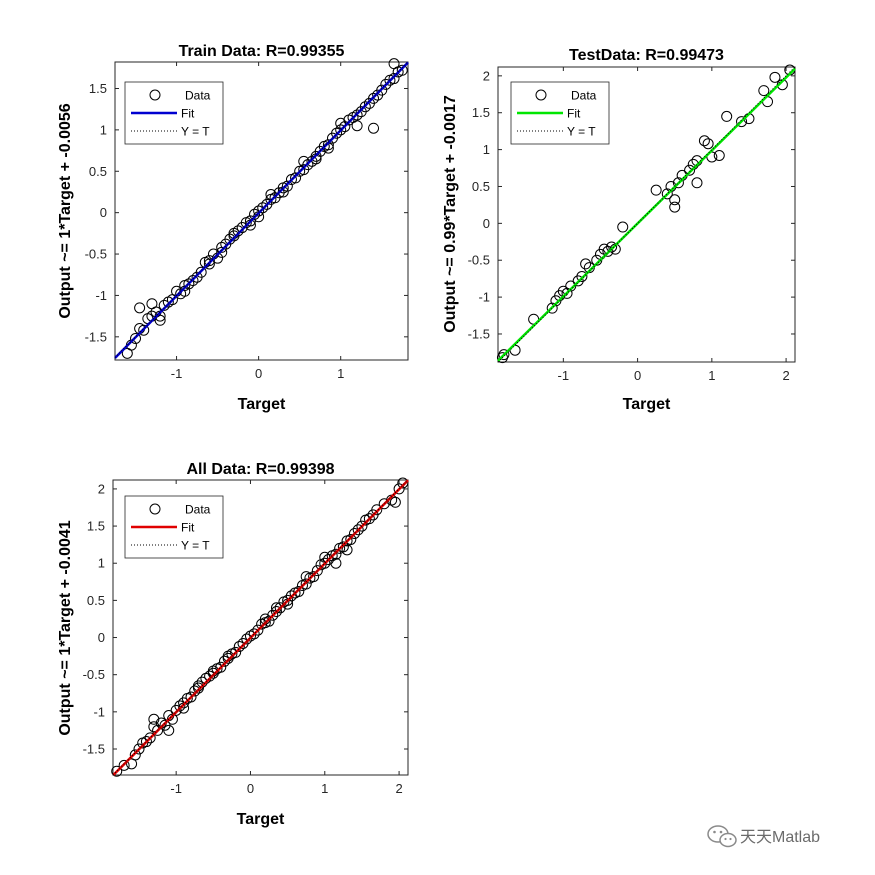  What do you see at coordinates (101, 488) in the screenshot?
I see `y-tick-label: 2` at bounding box center [101, 488].